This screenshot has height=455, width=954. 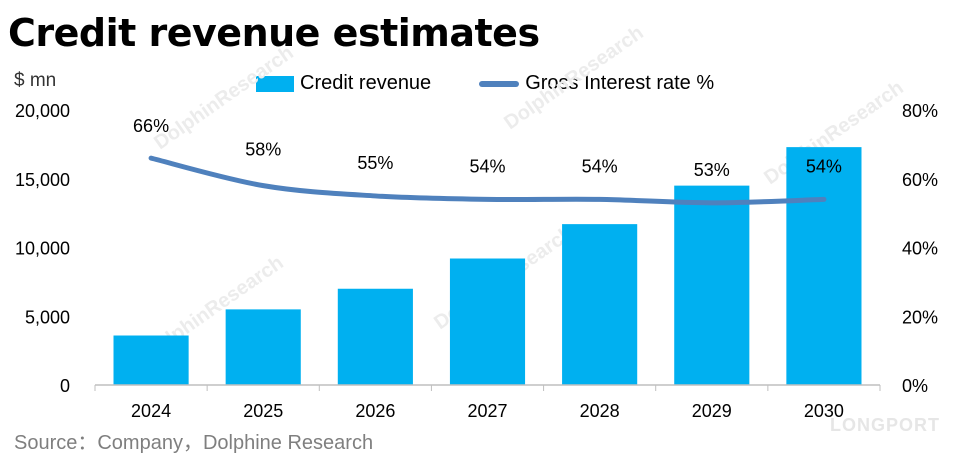 What do you see at coordinates (42, 180) in the screenshot?
I see `y-tick-label: 15,000` at bounding box center [42, 180].